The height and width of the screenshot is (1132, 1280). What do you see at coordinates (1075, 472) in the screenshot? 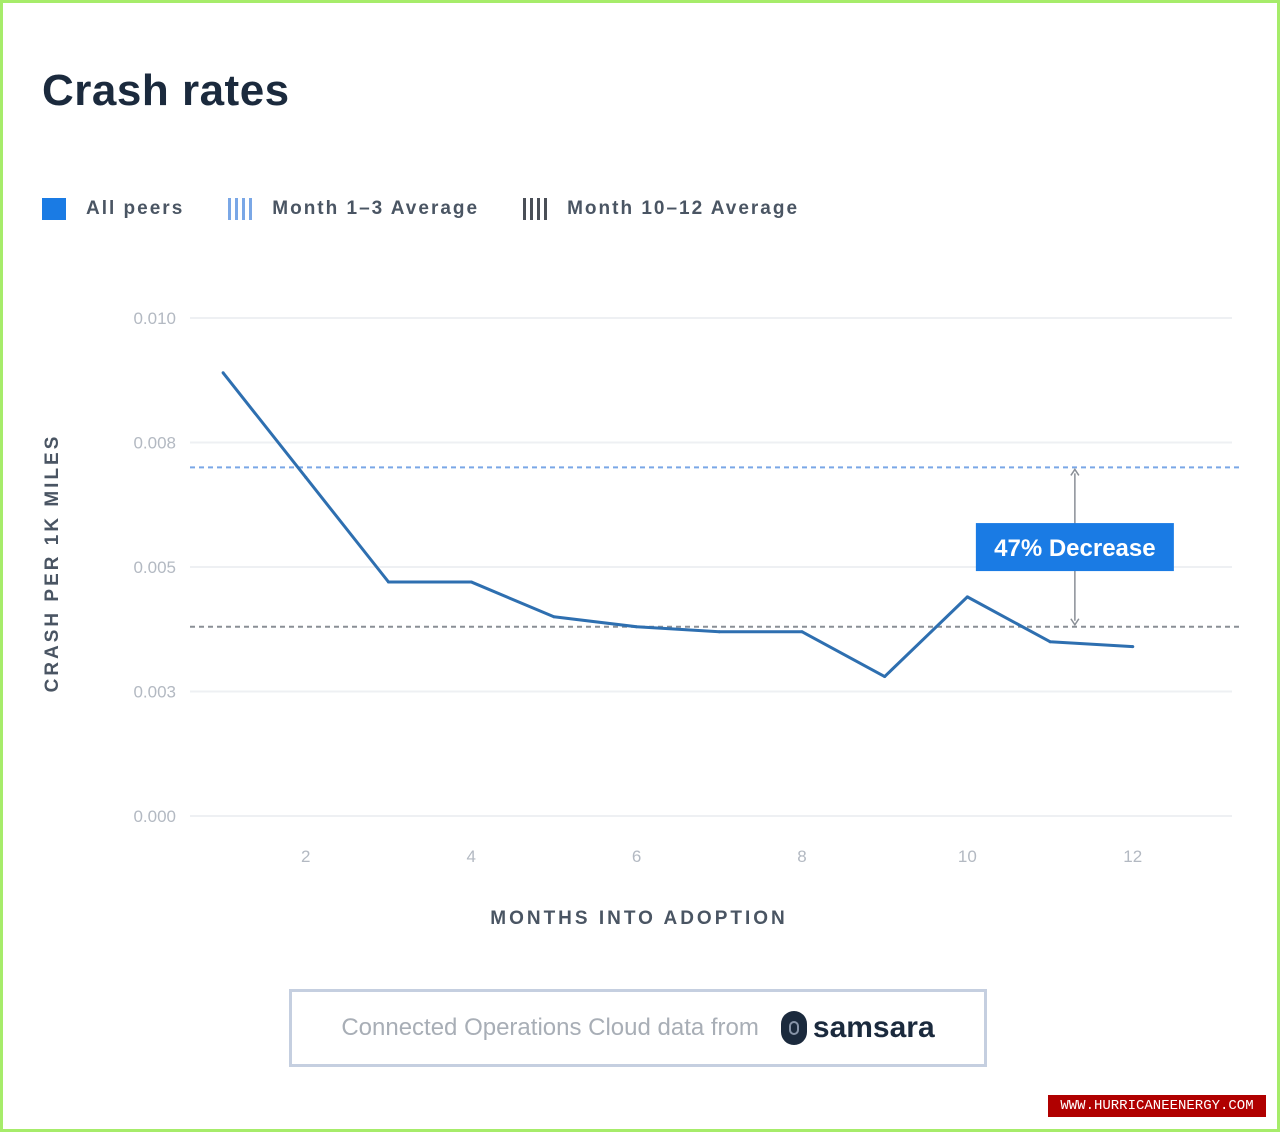
I see `arrow-head-top` at bounding box center [1075, 472].